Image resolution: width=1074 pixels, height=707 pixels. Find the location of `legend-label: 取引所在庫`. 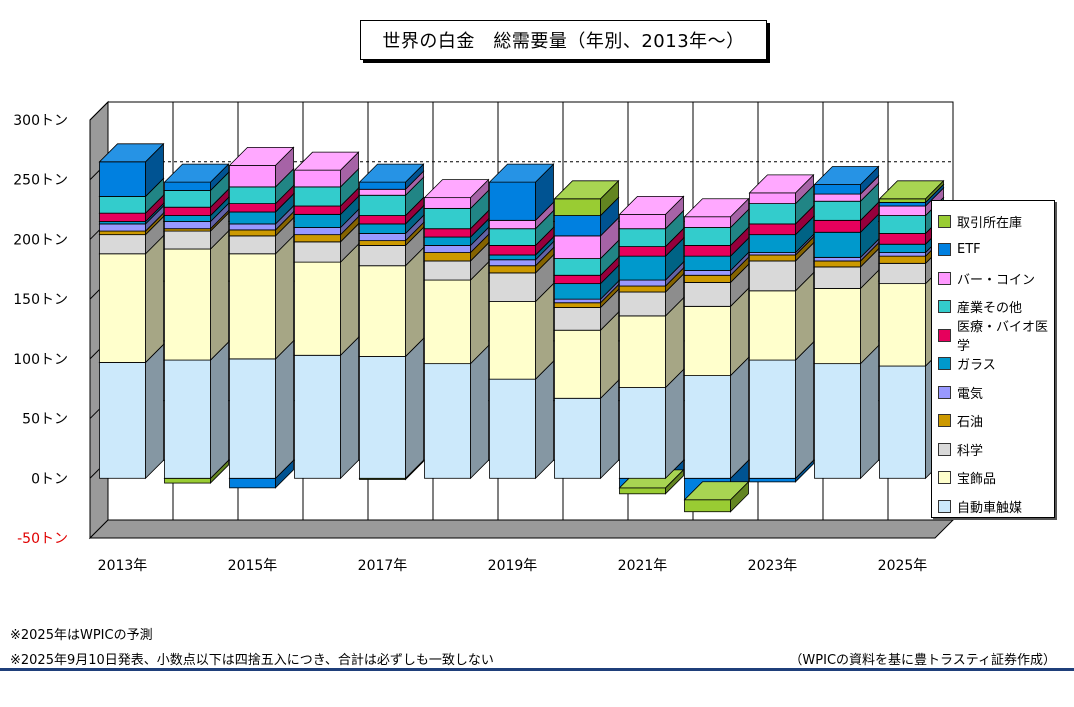

legend-label: 取引所在庫 is located at coordinates (990, 223).